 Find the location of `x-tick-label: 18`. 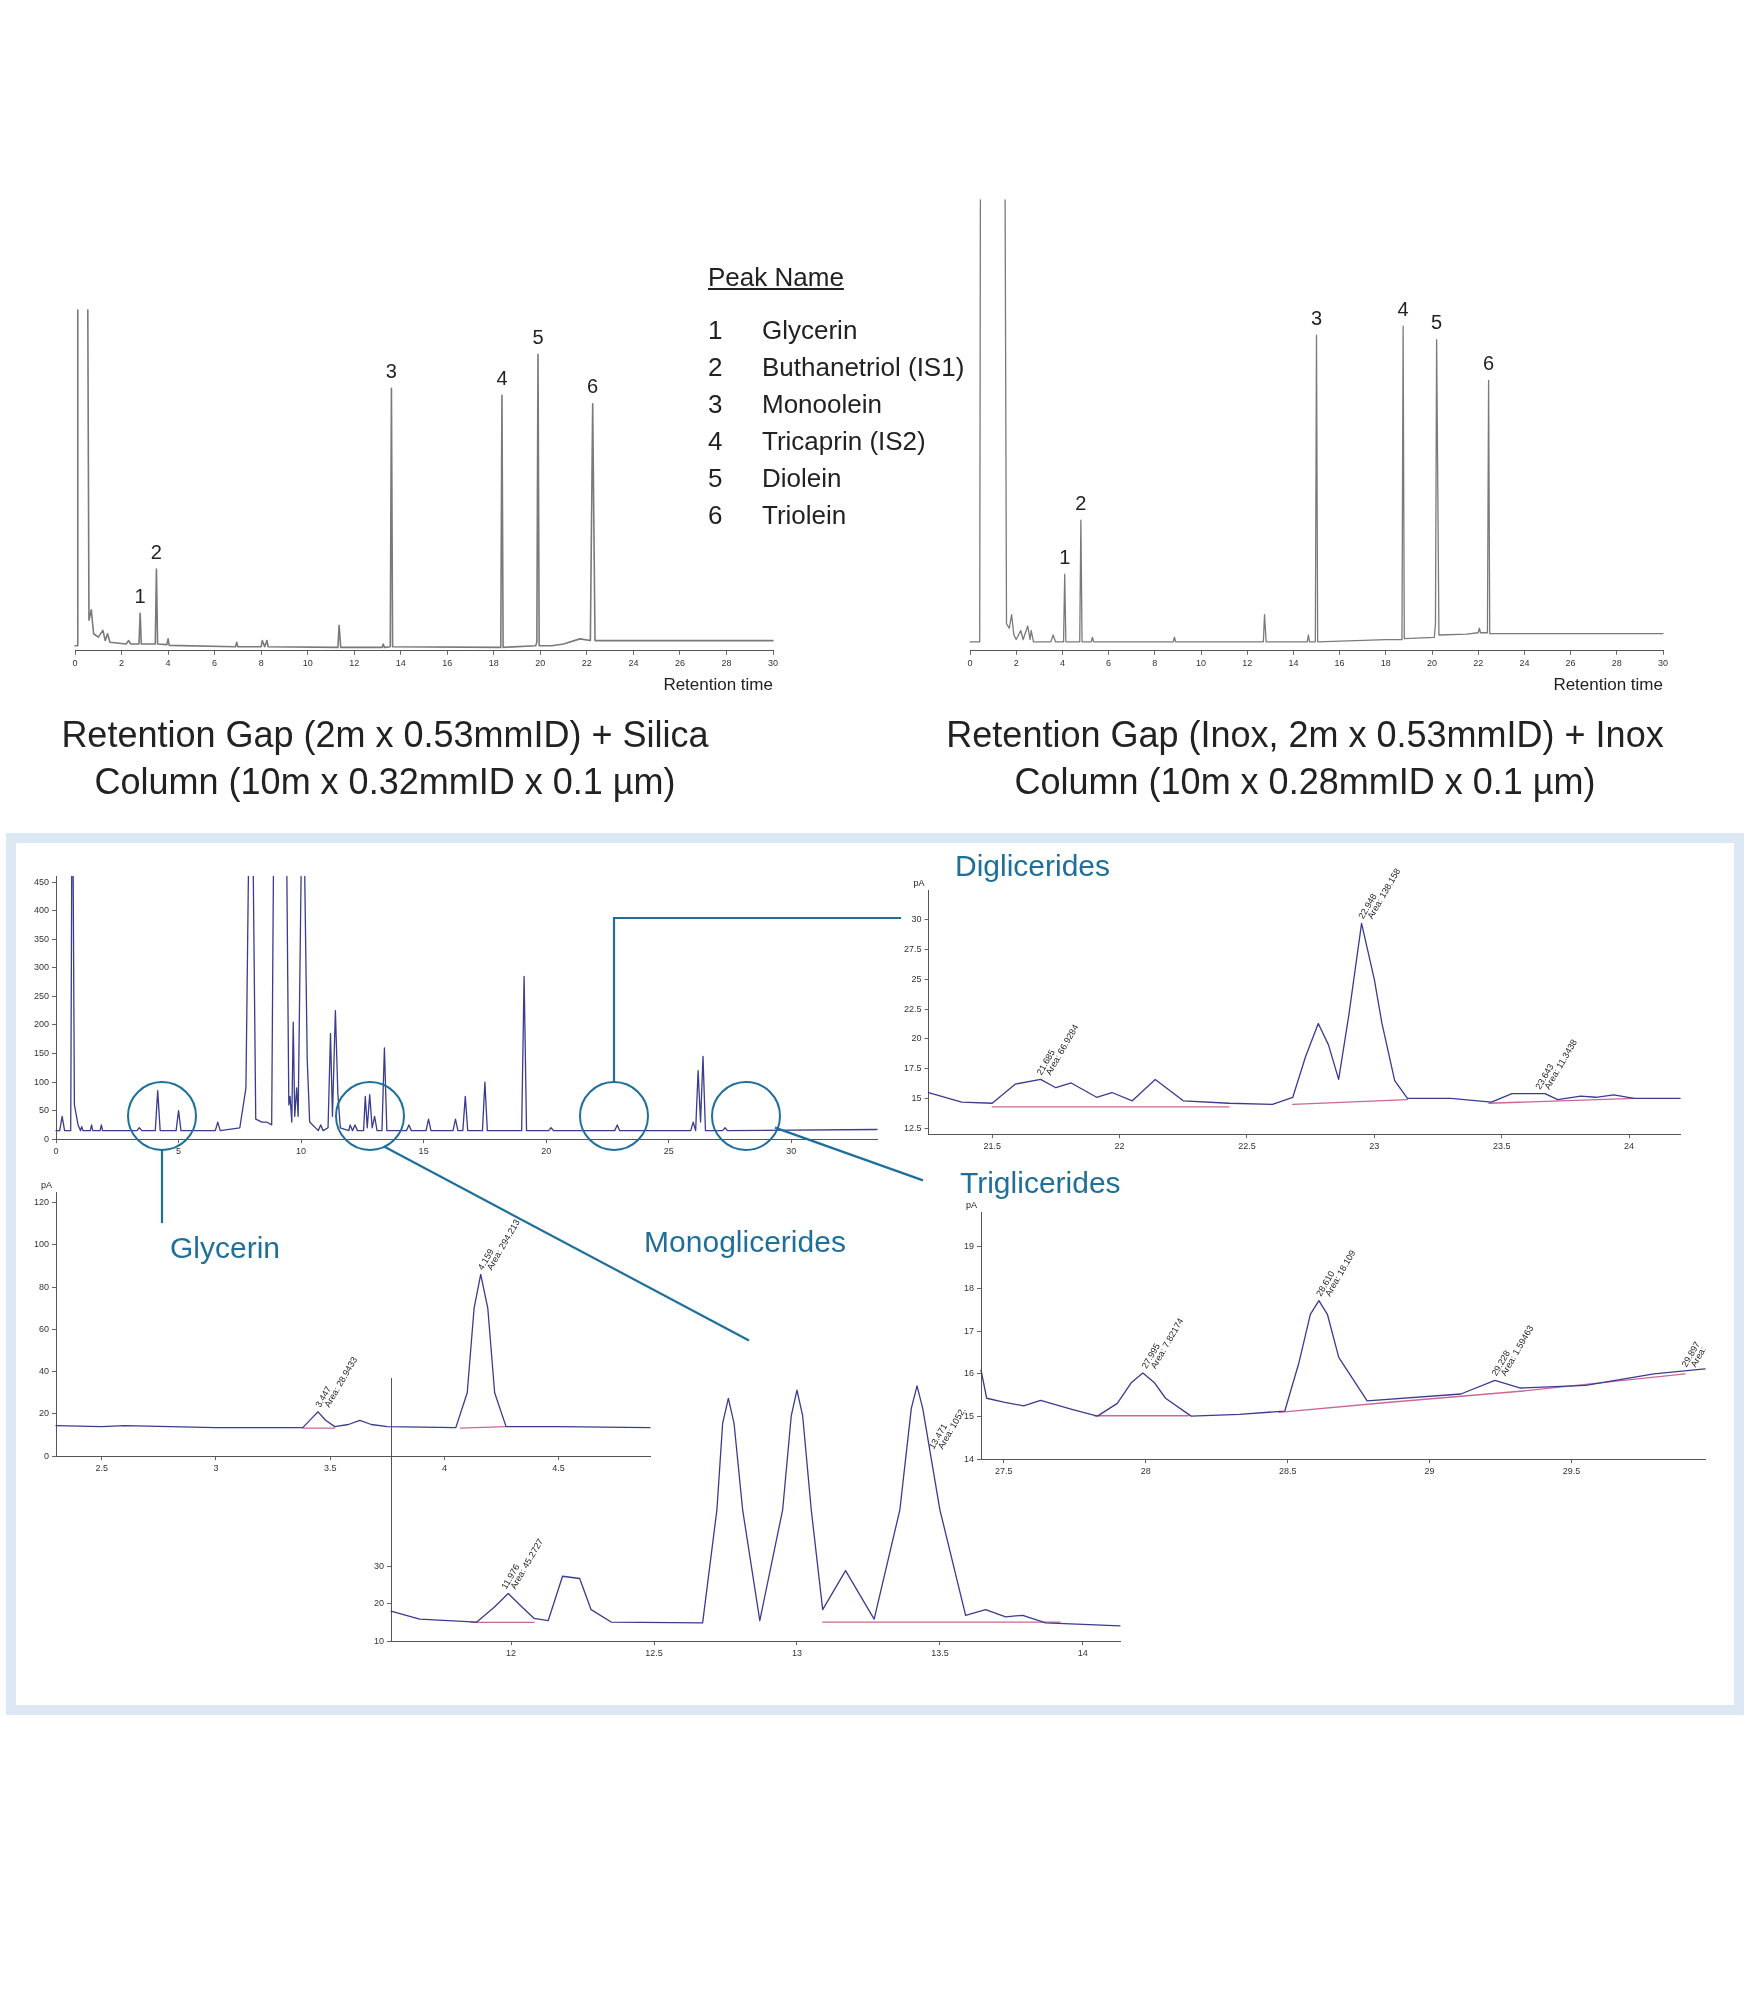

x-tick-label: 18 is located at coordinates (1385, 662).